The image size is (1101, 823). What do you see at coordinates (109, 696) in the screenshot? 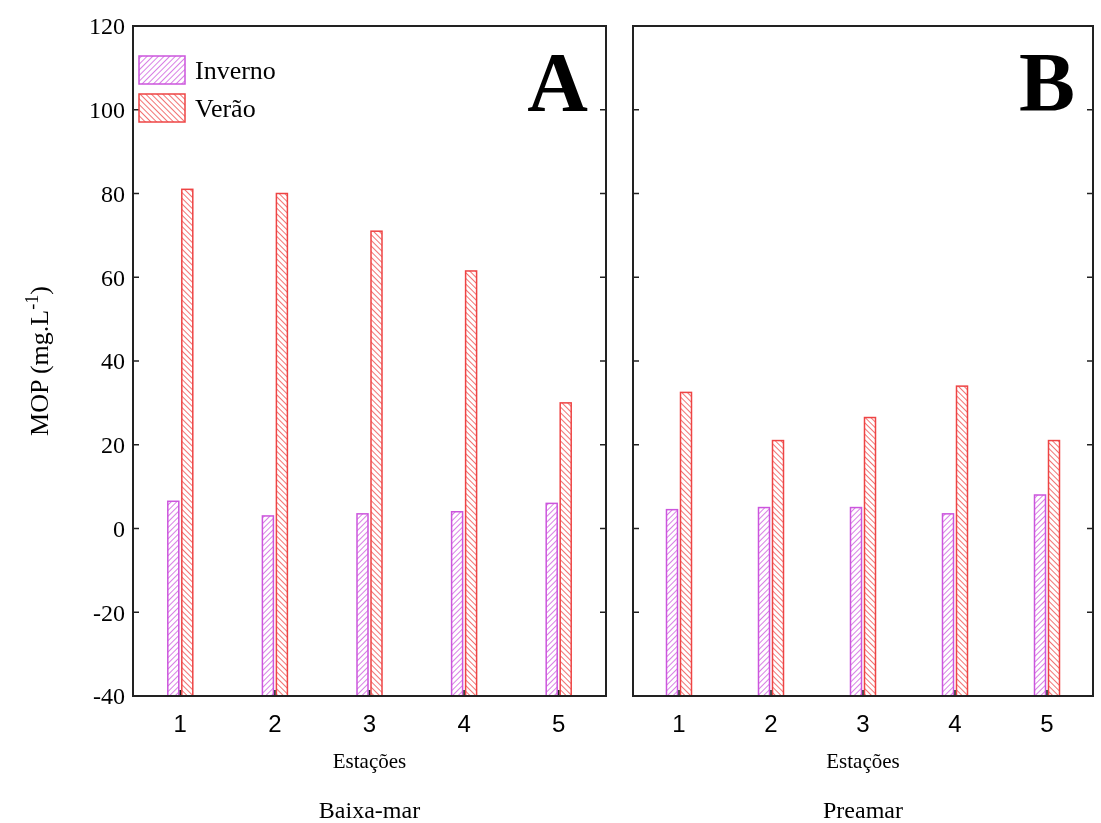
I see `y-tick-label: -40` at bounding box center [109, 696].